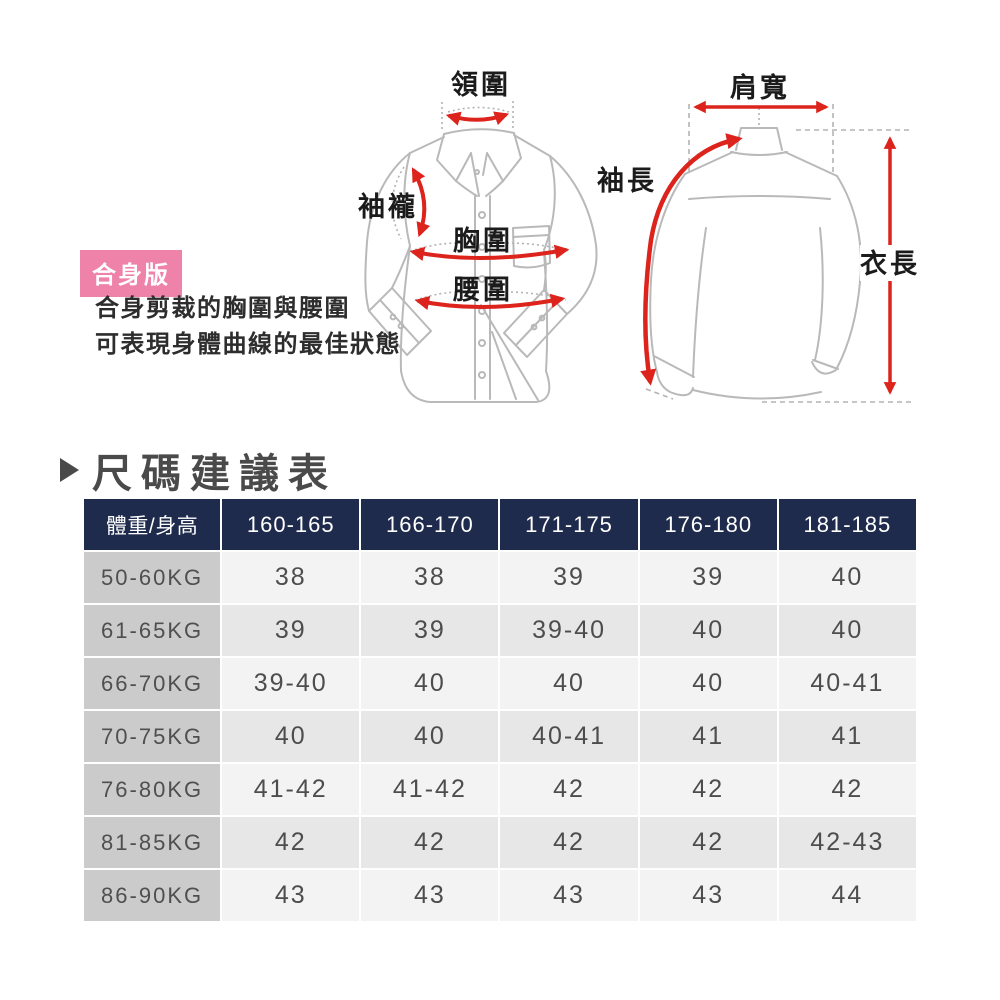 This screenshot has height=1000, width=1000. I want to click on section-title: 尺碼建議表, so click(198, 470).